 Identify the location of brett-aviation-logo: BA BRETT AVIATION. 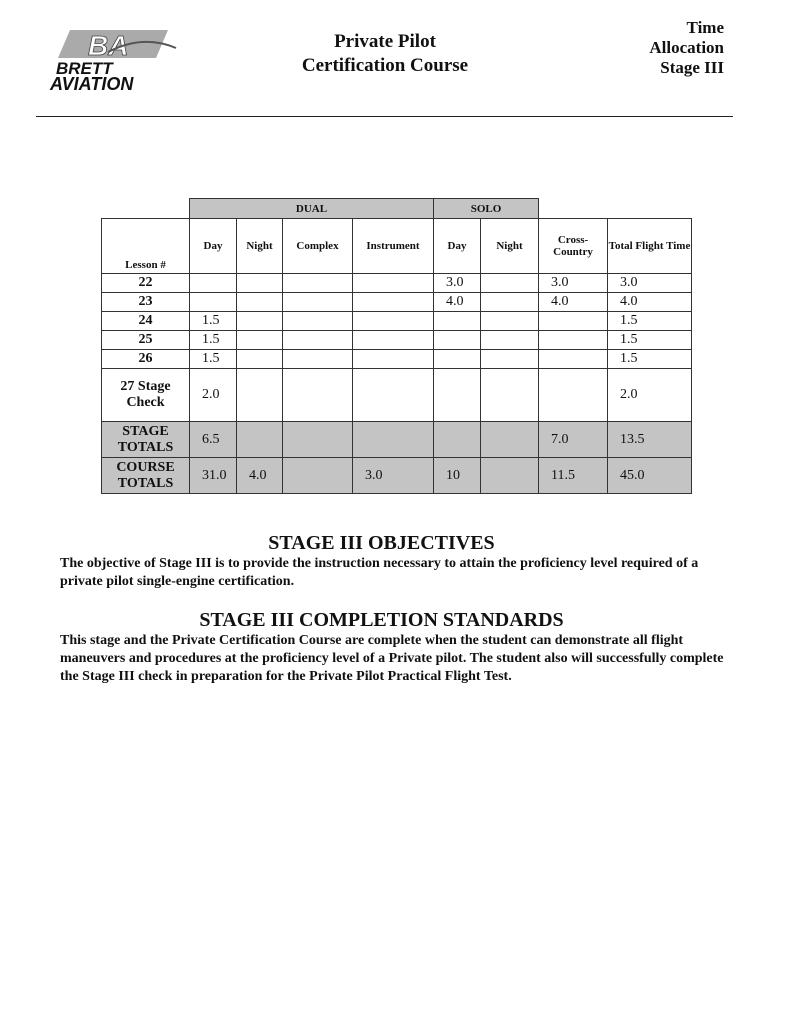
(113, 61).